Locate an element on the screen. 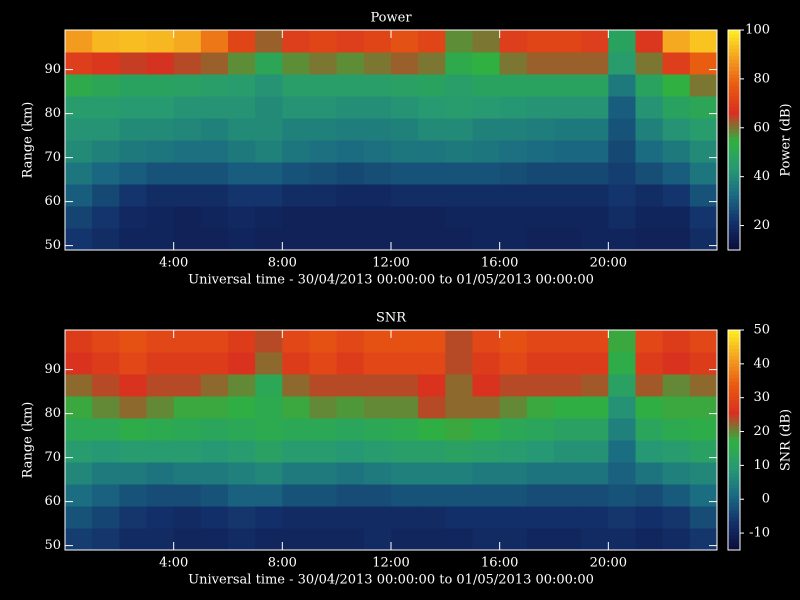 The height and width of the screenshot is (600, 800). chart-title: Power is located at coordinates (391, 18).